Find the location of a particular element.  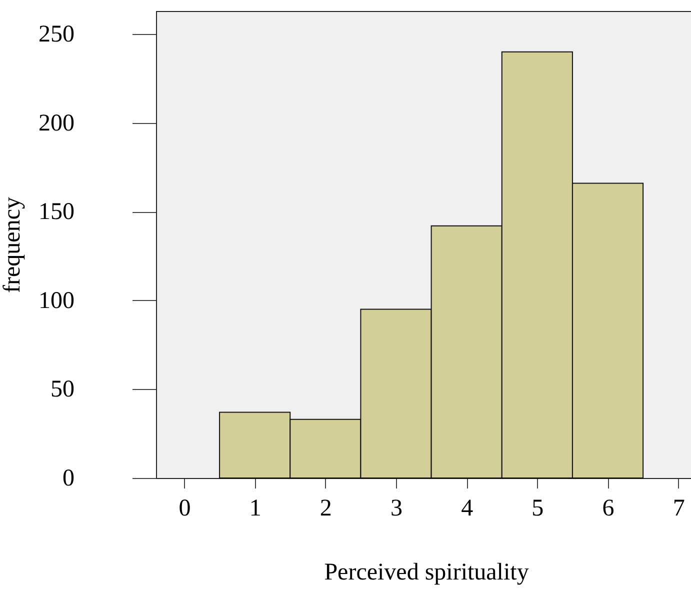

x-tick-label: 7 is located at coordinates (678, 509).